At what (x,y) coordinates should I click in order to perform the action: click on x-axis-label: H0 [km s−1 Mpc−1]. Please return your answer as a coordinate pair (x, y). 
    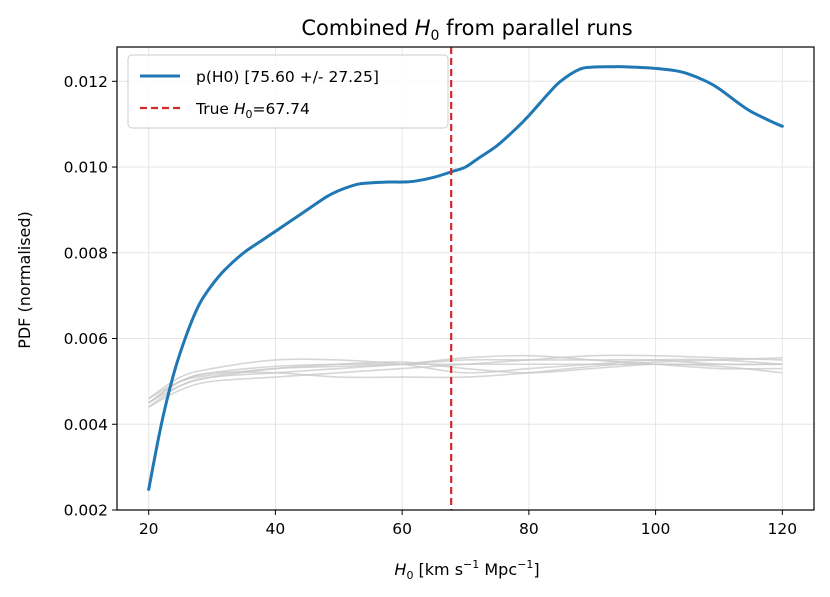
    Looking at the image, I should click on (466, 570).